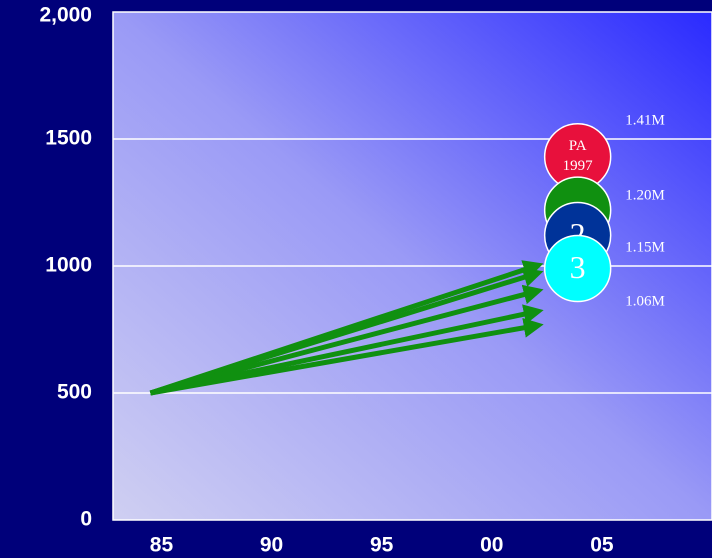 This screenshot has width=712, height=558. I want to click on x-tick-label: 00, so click(491, 545).